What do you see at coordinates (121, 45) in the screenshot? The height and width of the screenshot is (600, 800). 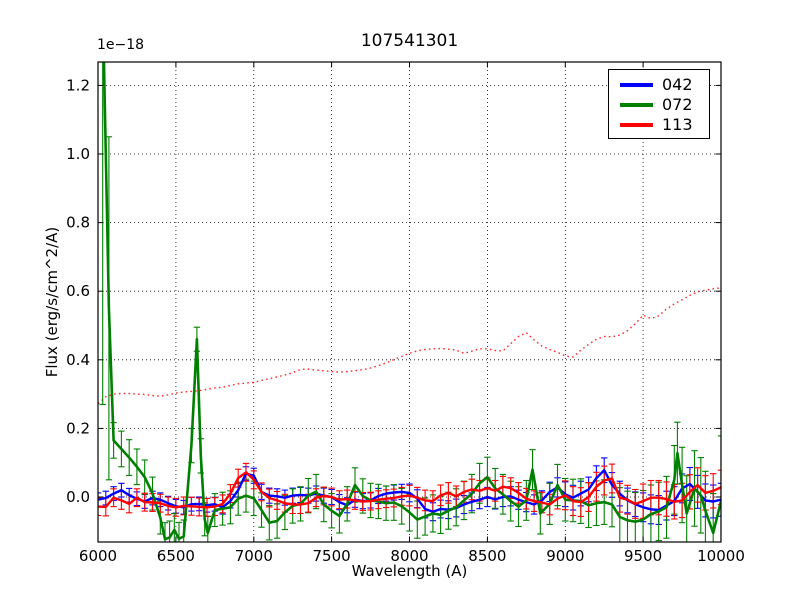 I see `y-axis-offset-label: 1e−18` at bounding box center [121, 45].